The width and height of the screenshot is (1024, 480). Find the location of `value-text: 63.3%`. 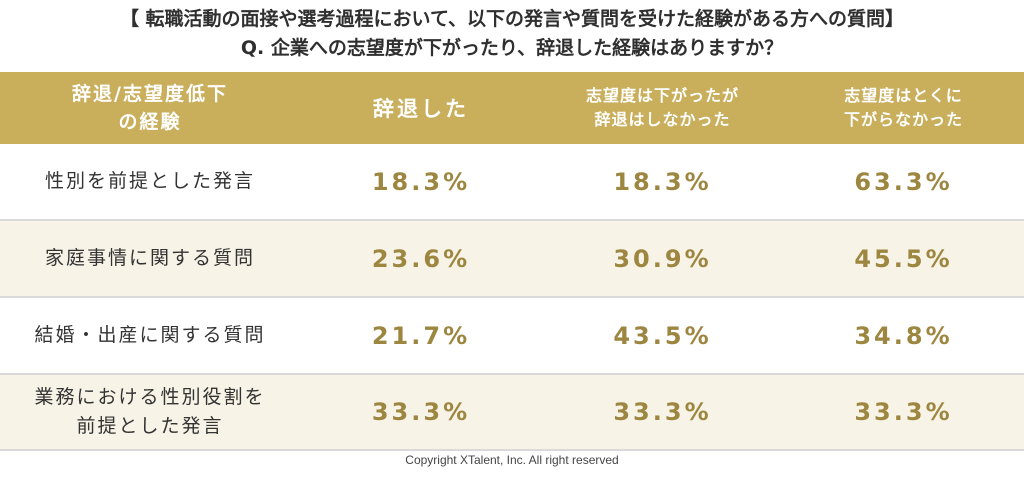

value-text: 63.3% is located at coordinates (903, 181).